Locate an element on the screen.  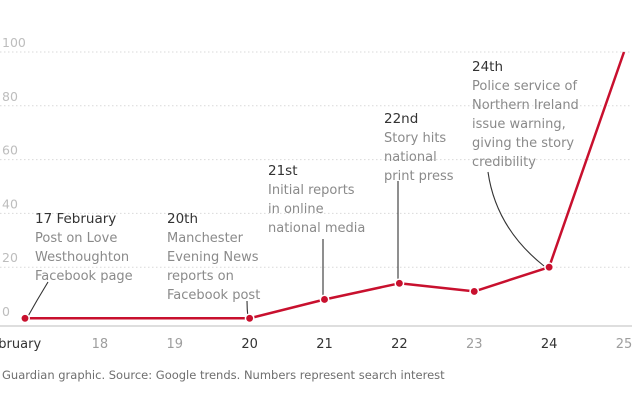
y-tick-label-100: 100 is located at coordinates (14, 42).